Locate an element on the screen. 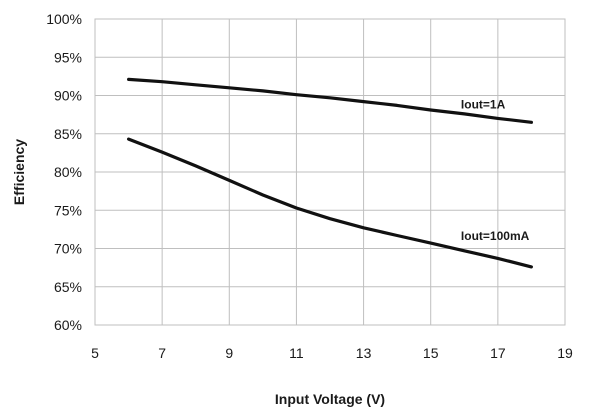  x-tick-label: 19 is located at coordinates (565, 353).